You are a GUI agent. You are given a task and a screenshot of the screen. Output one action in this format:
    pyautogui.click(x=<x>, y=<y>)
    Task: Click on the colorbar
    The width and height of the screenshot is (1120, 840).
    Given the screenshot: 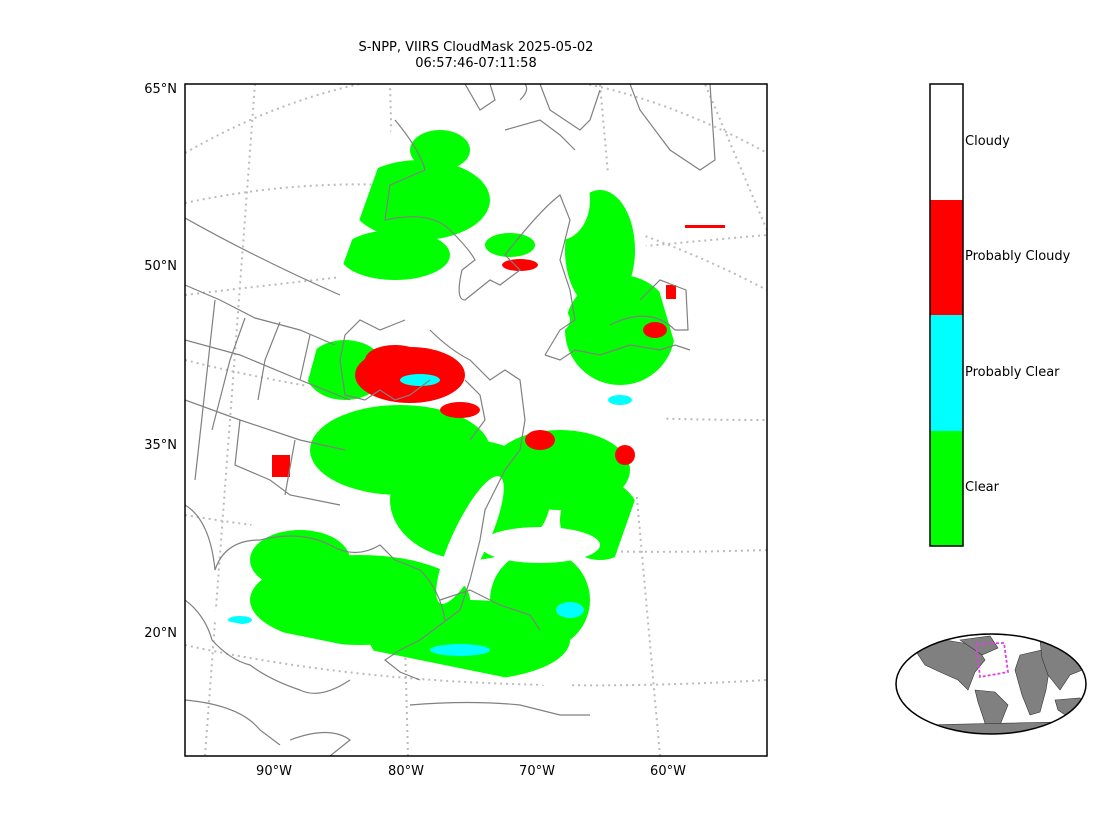 What is the action you would take?
    pyautogui.click(x=946, y=315)
    